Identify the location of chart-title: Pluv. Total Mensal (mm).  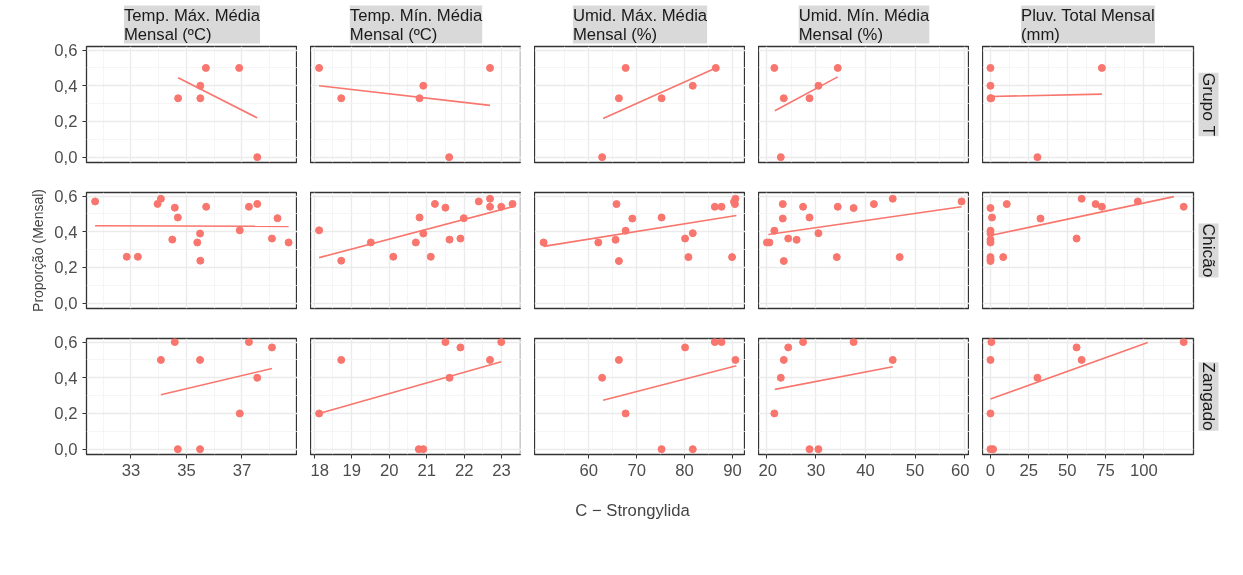
(1088, 24).